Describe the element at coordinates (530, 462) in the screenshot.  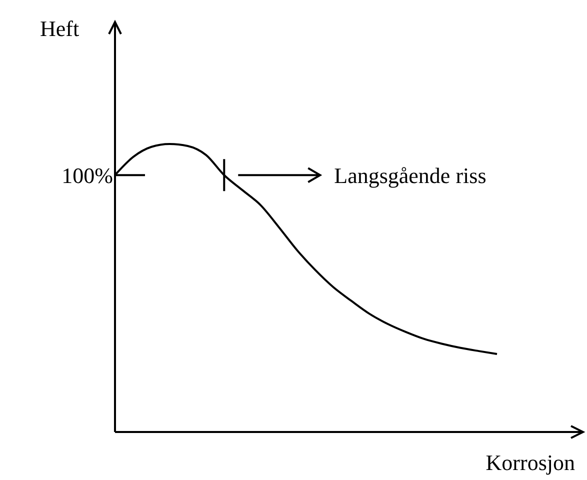
I see `x-axis-title: Korrosjon` at that location.